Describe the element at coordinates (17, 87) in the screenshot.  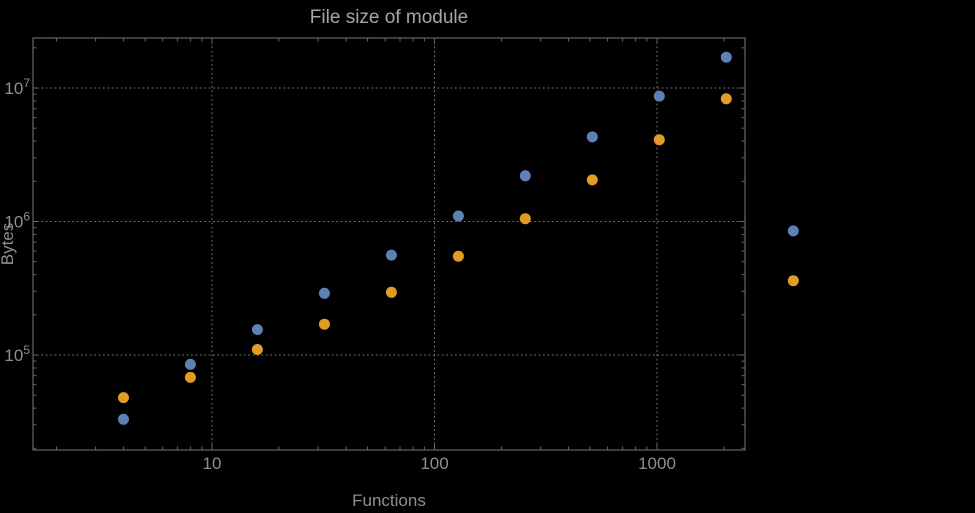
I see `y-tick-label: 10⁷` at that location.